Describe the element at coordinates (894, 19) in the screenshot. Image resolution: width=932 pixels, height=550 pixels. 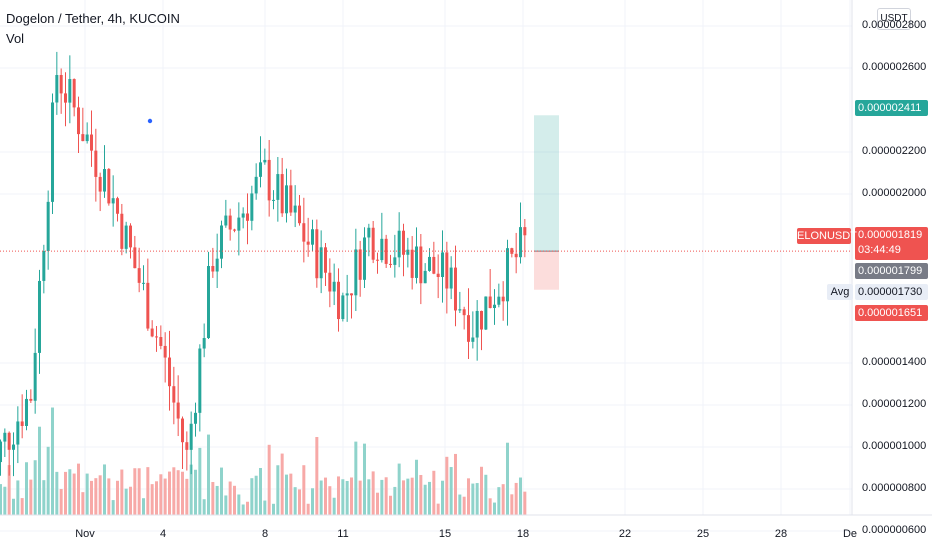
I see `currency-button: USDT` at that location.